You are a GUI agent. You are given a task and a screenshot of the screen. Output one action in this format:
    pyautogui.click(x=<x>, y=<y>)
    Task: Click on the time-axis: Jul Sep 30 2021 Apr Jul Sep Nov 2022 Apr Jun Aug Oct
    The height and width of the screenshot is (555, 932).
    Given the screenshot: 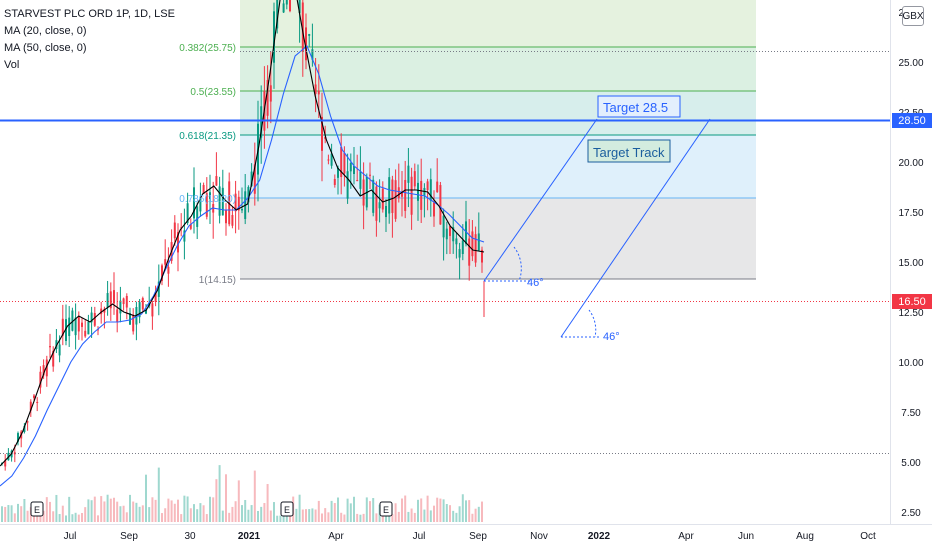 What is the action you would take?
    pyautogui.click(x=470, y=536)
    